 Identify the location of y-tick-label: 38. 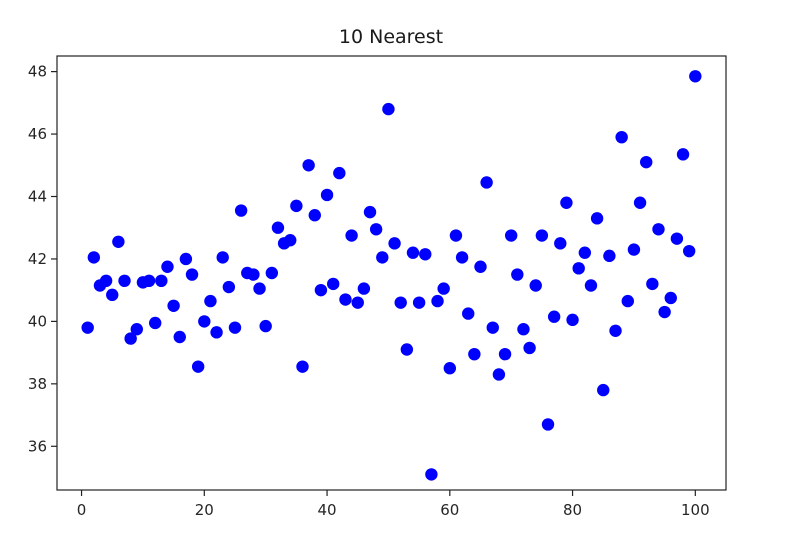
(37, 384).